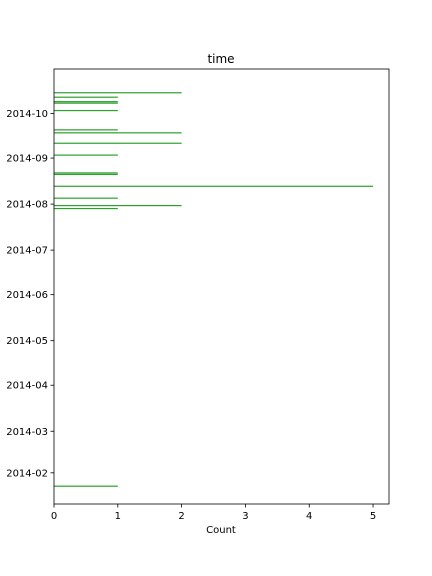  Describe the element at coordinates (27, 432) in the screenshot. I see `y-tick-label: 2014-03` at that location.